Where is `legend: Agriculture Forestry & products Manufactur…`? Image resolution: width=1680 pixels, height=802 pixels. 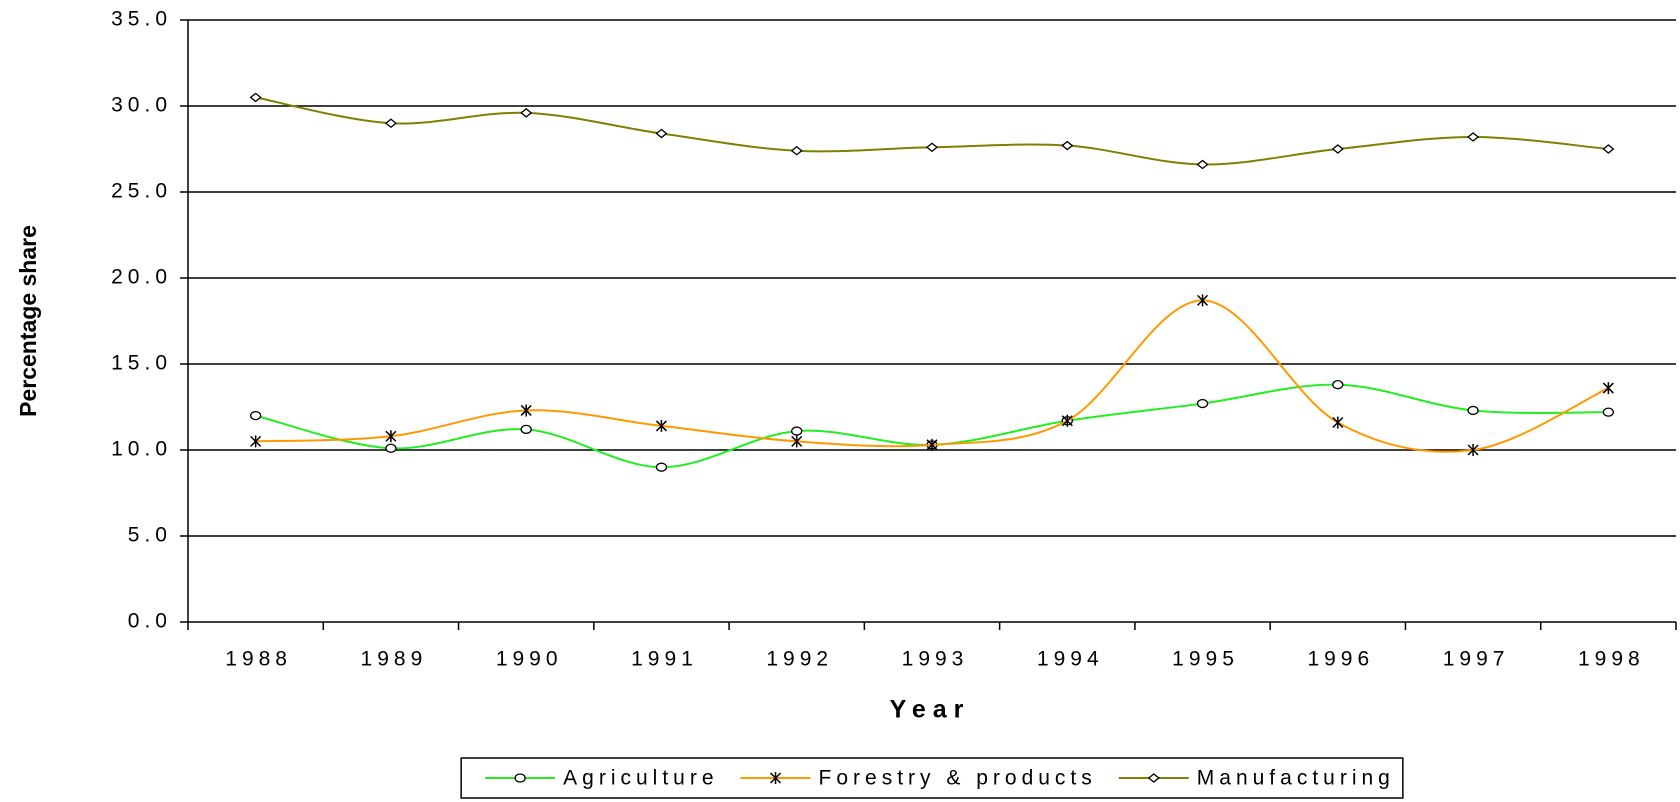
legend: Agriculture Forestry & products Manufactur… is located at coordinates (932, 778).